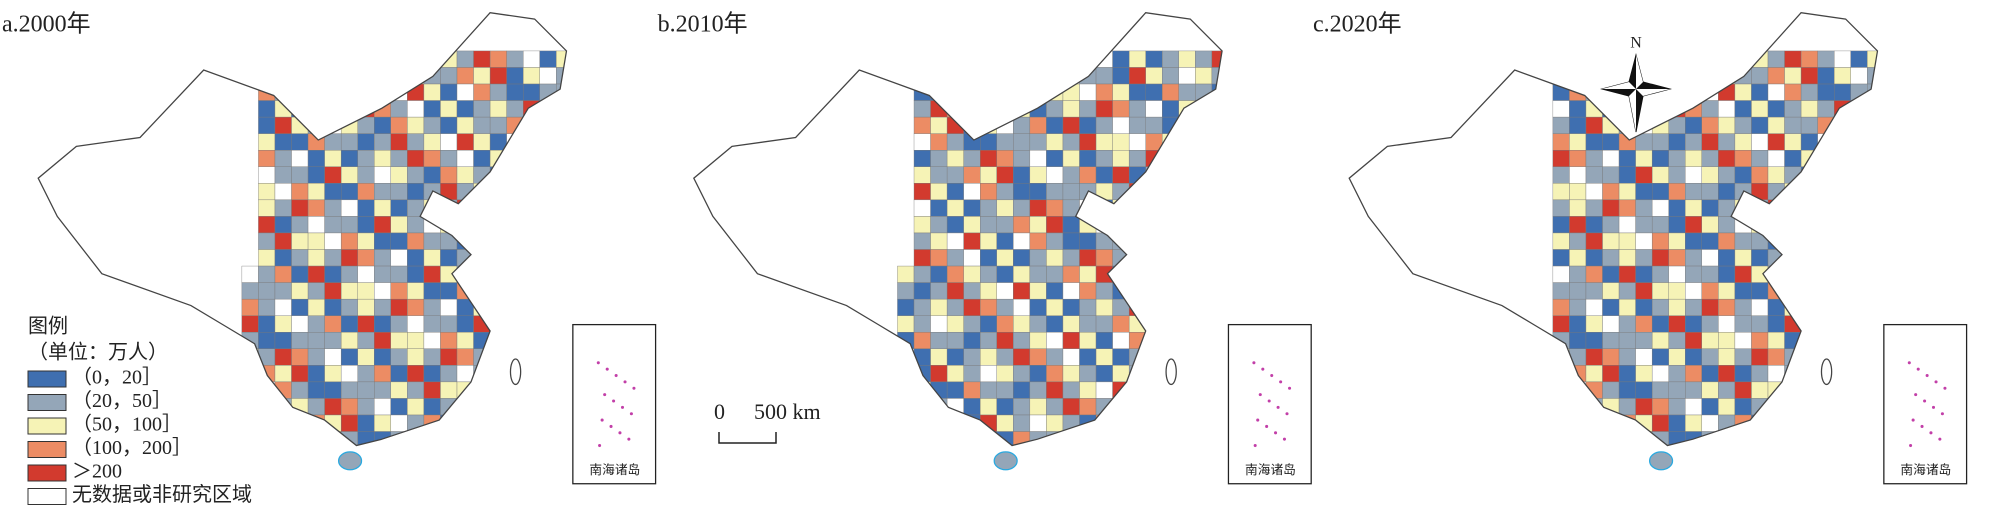 Image resolution: width=1996 pixels, height=512 pixels. What do you see at coordinates (48, 326) in the screenshot?
I see `legend-title: 图例` at bounding box center [48, 326].